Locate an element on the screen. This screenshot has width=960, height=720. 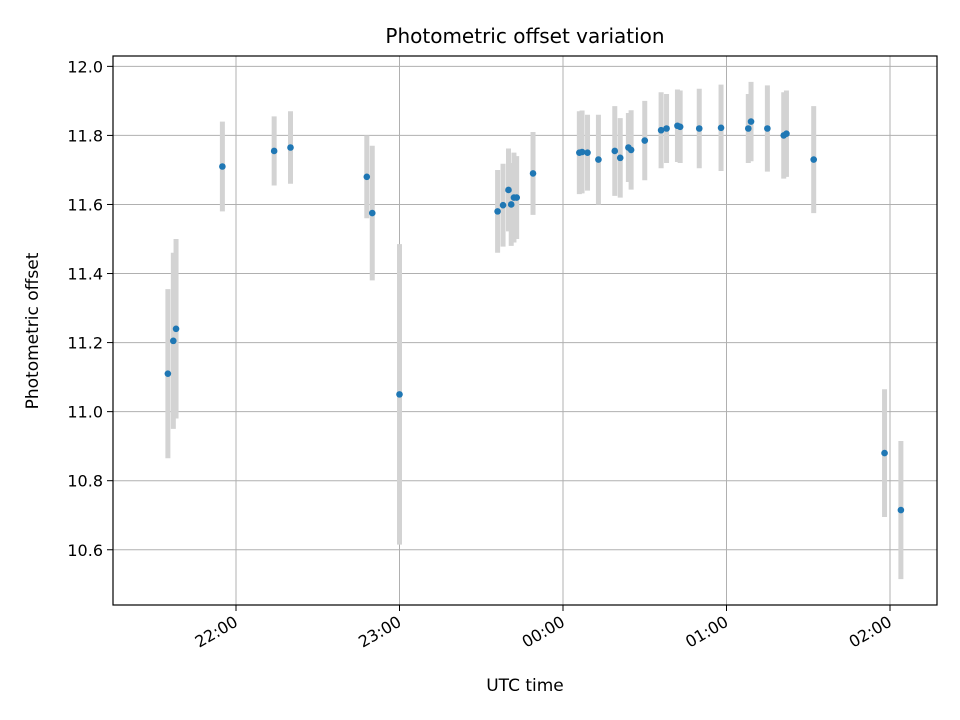
x-tick-label: 23:00 is located at coordinates (379, 632).